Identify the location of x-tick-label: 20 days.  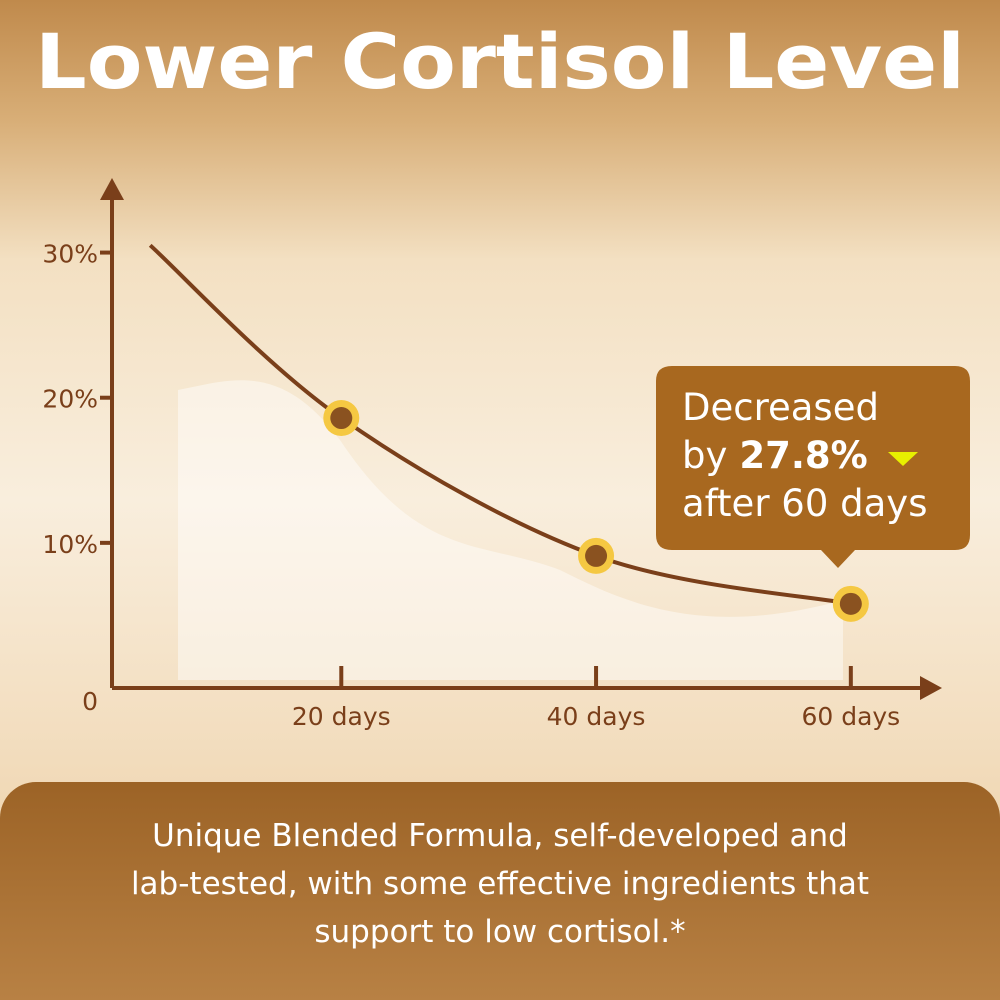
(341, 716).